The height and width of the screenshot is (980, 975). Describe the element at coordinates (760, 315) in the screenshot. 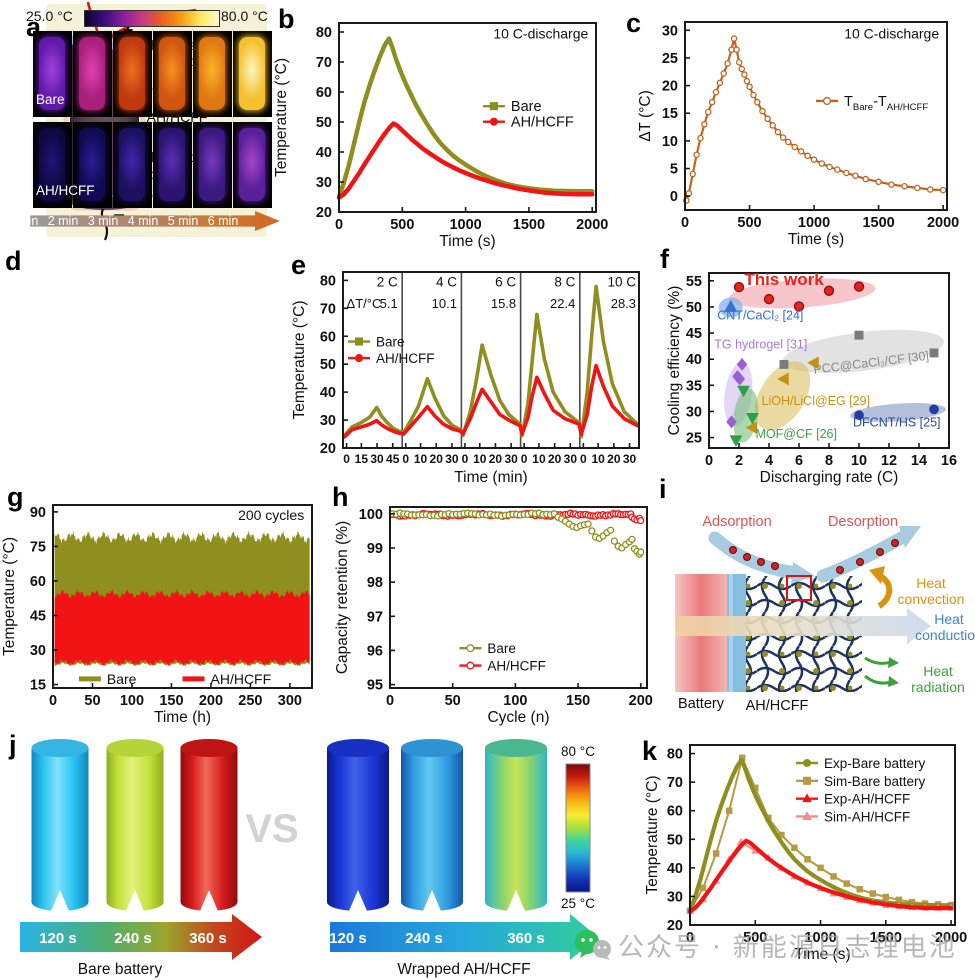

I see `svg-text: CNT/CaCl₂ [24]` at that location.